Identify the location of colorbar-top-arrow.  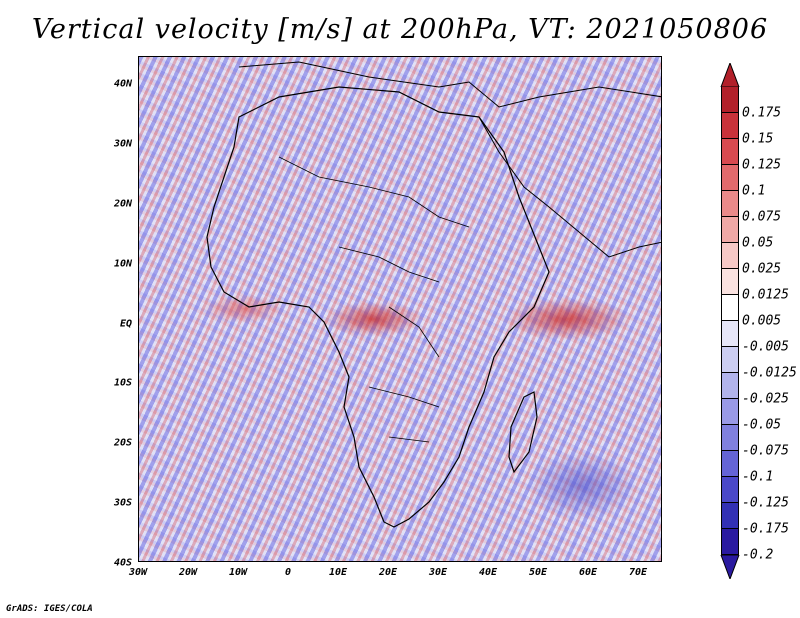
(730, 75).